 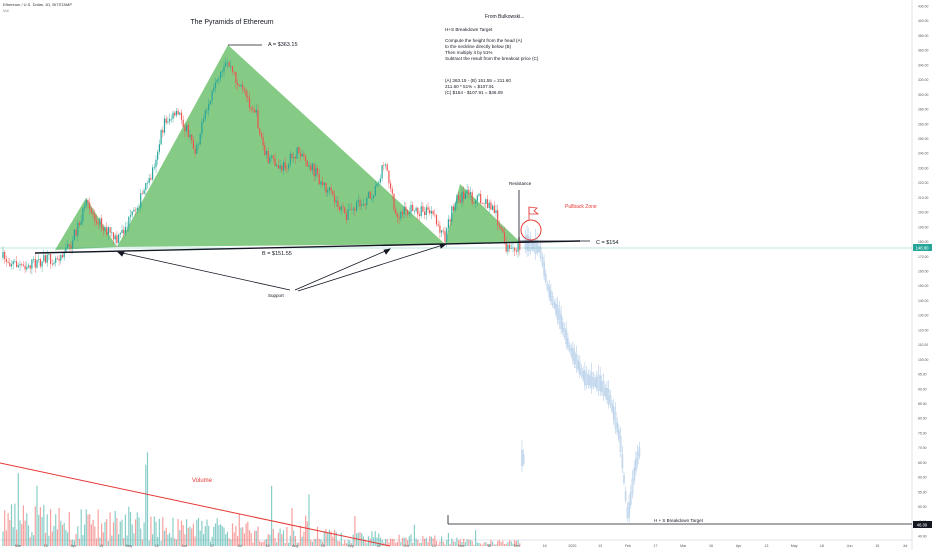 I want to click on calc-line-3: (C) $154 - $107.91 = $46.09, so click(x=474, y=92).